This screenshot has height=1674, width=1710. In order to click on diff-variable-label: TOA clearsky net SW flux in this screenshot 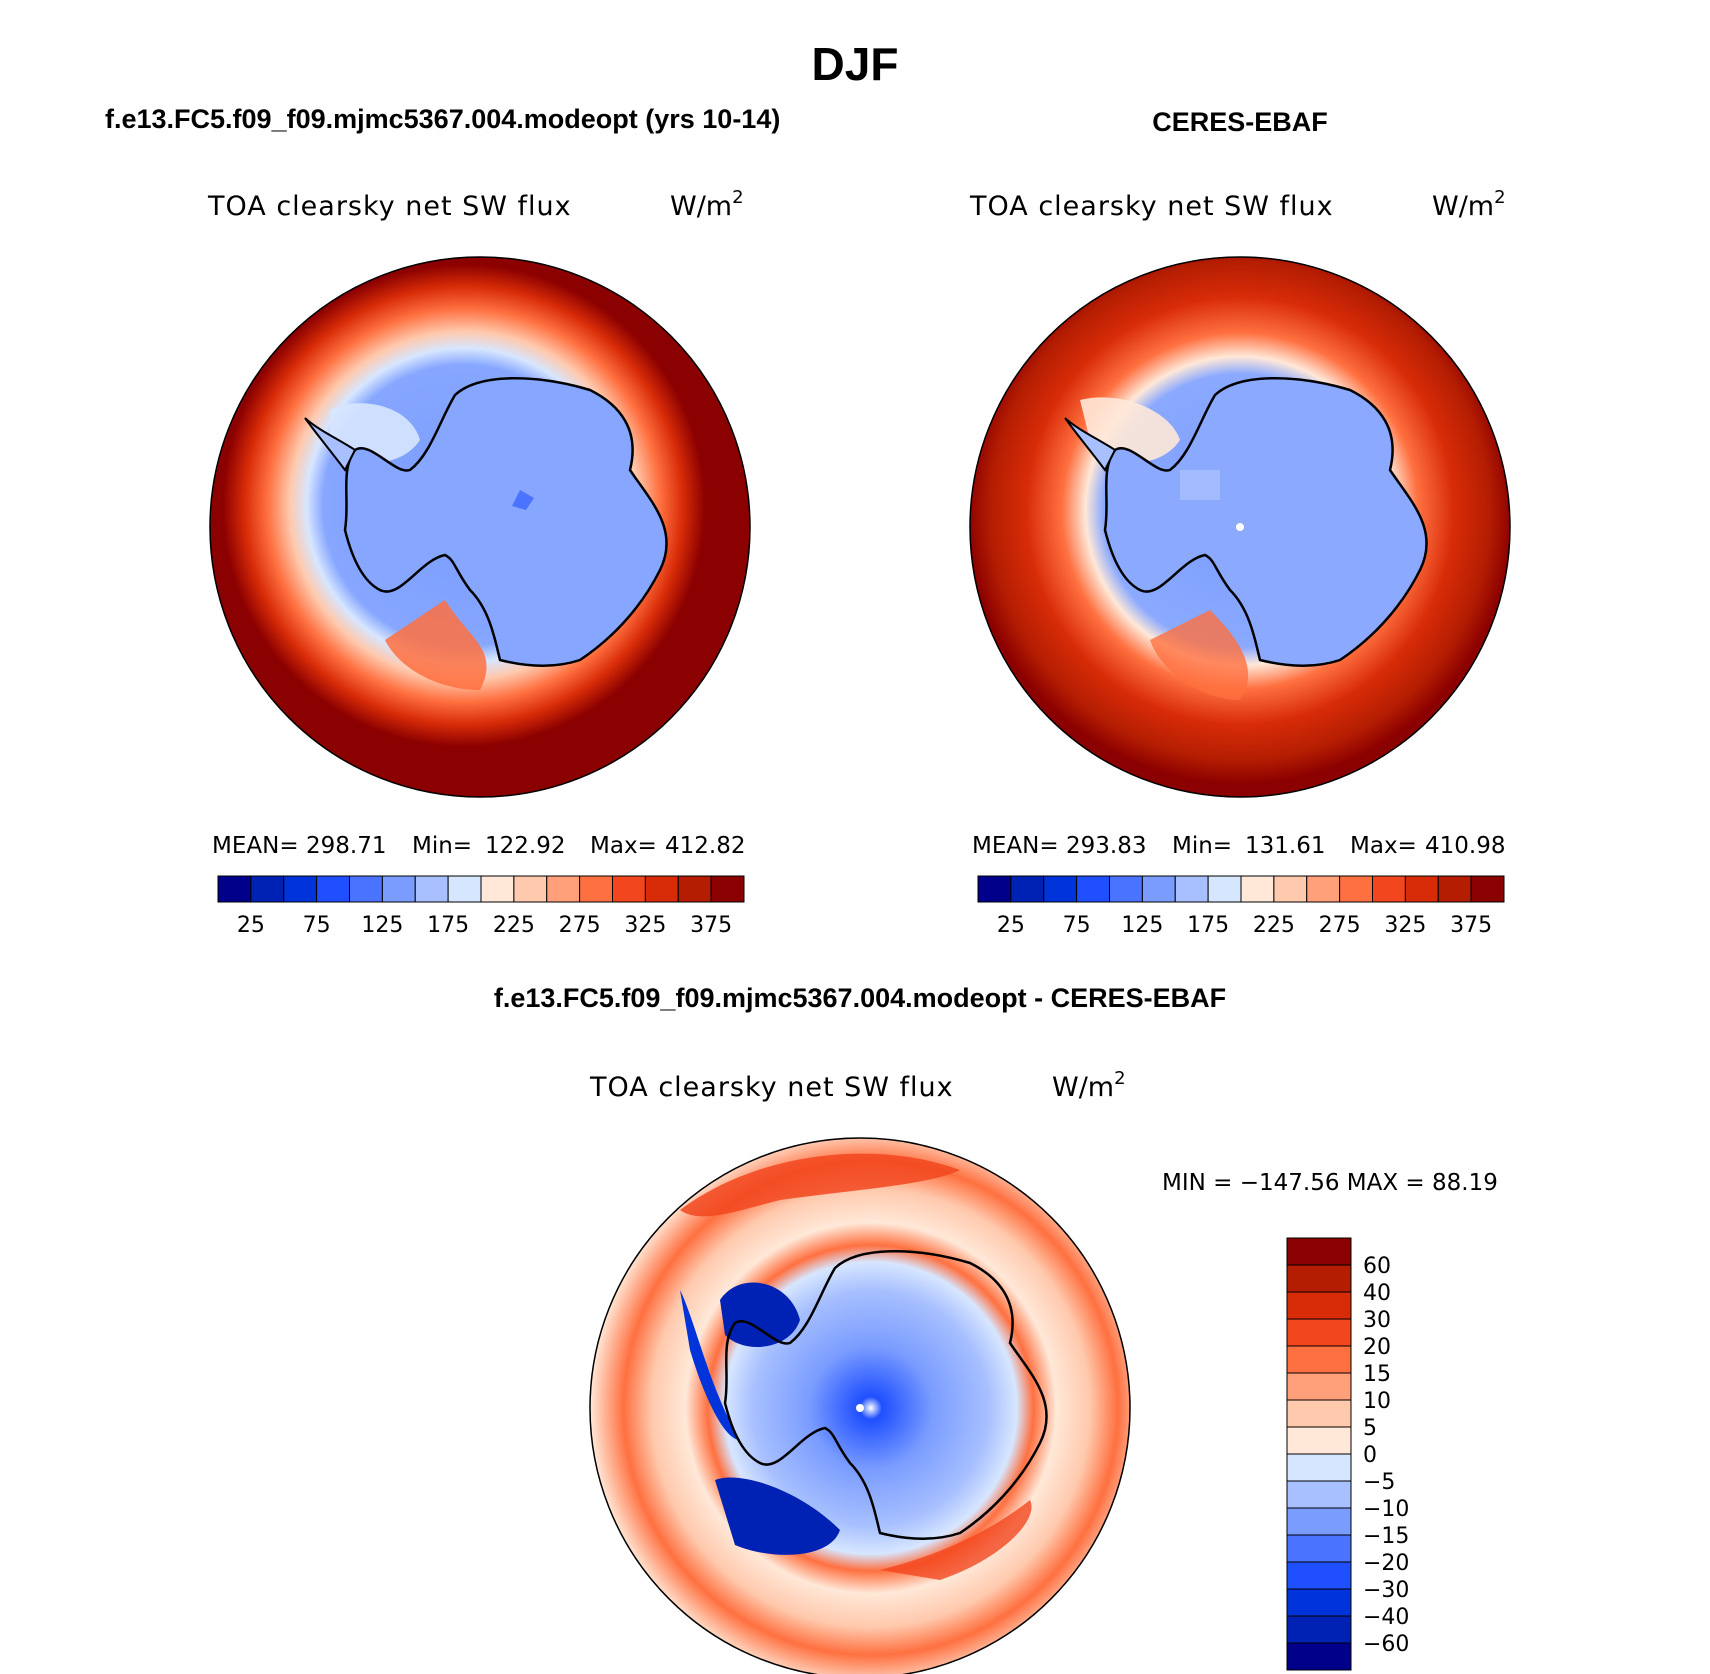, I will do `click(771, 1087)`.